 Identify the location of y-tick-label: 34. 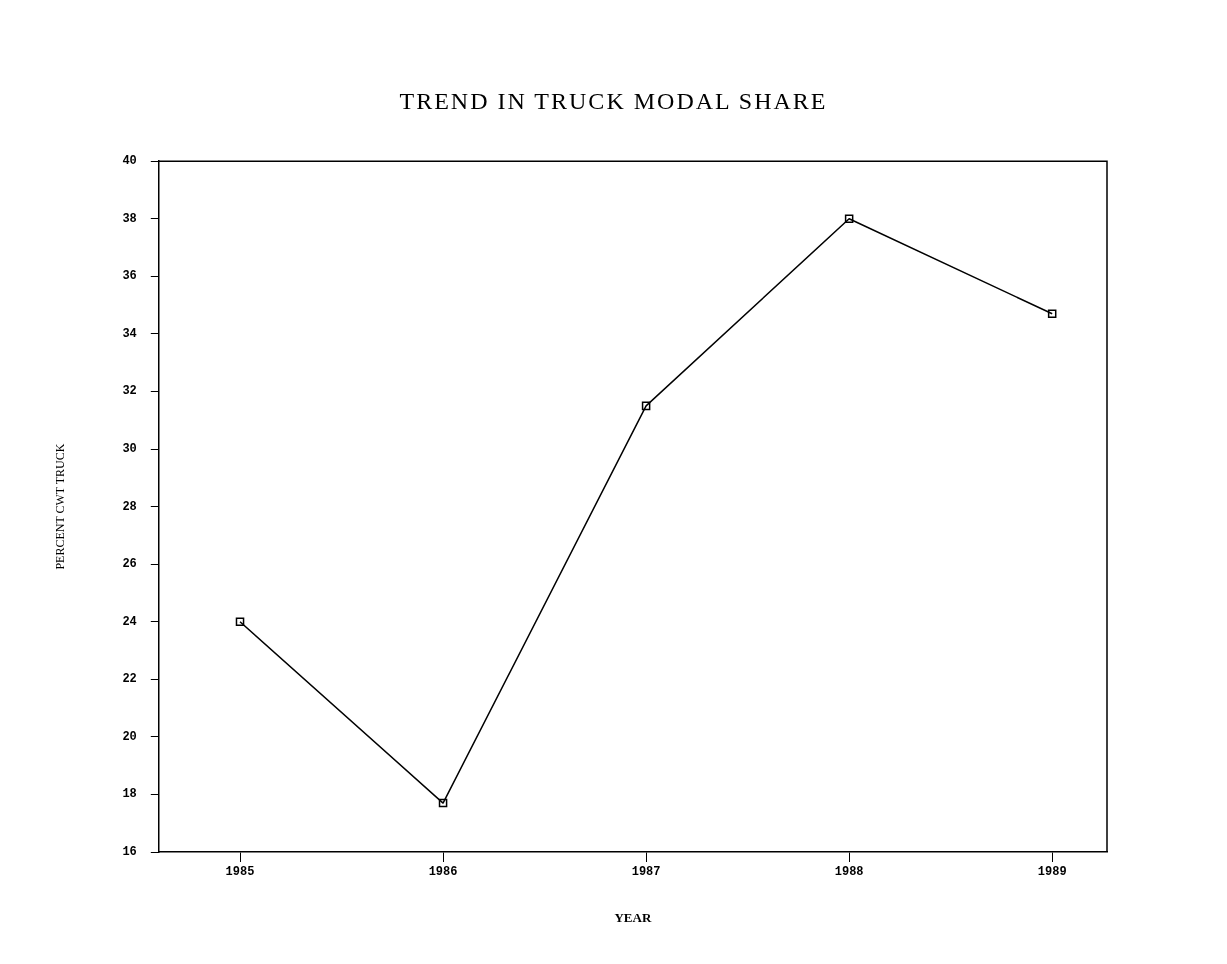
(129, 333).